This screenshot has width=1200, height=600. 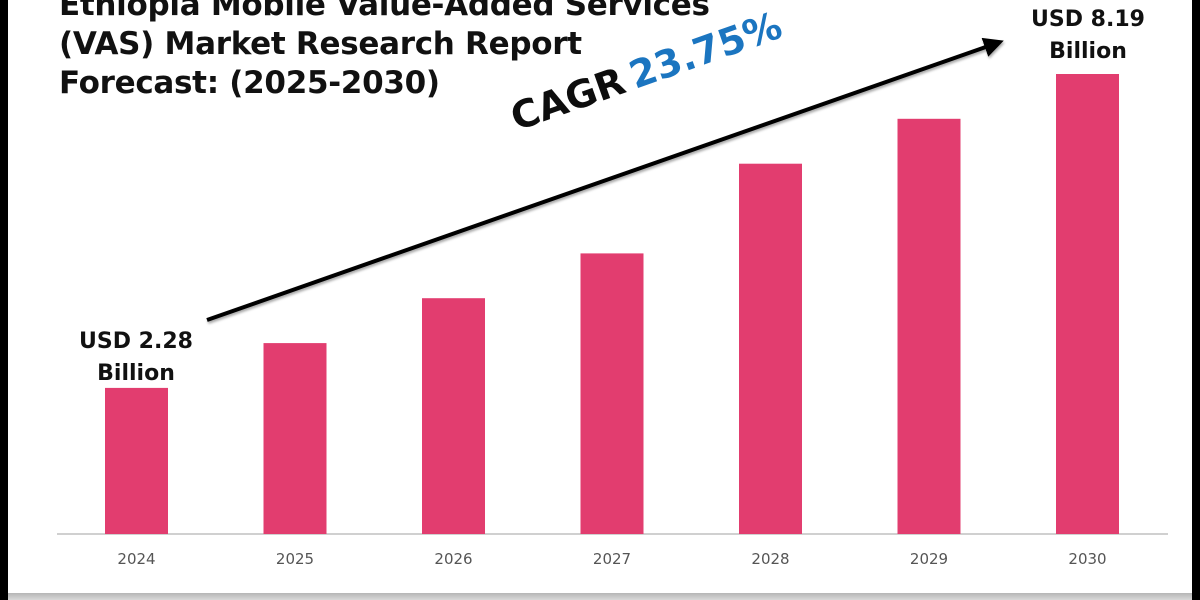 I want to click on x-tick-label-2029: 2029, so click(x=929, y=559).